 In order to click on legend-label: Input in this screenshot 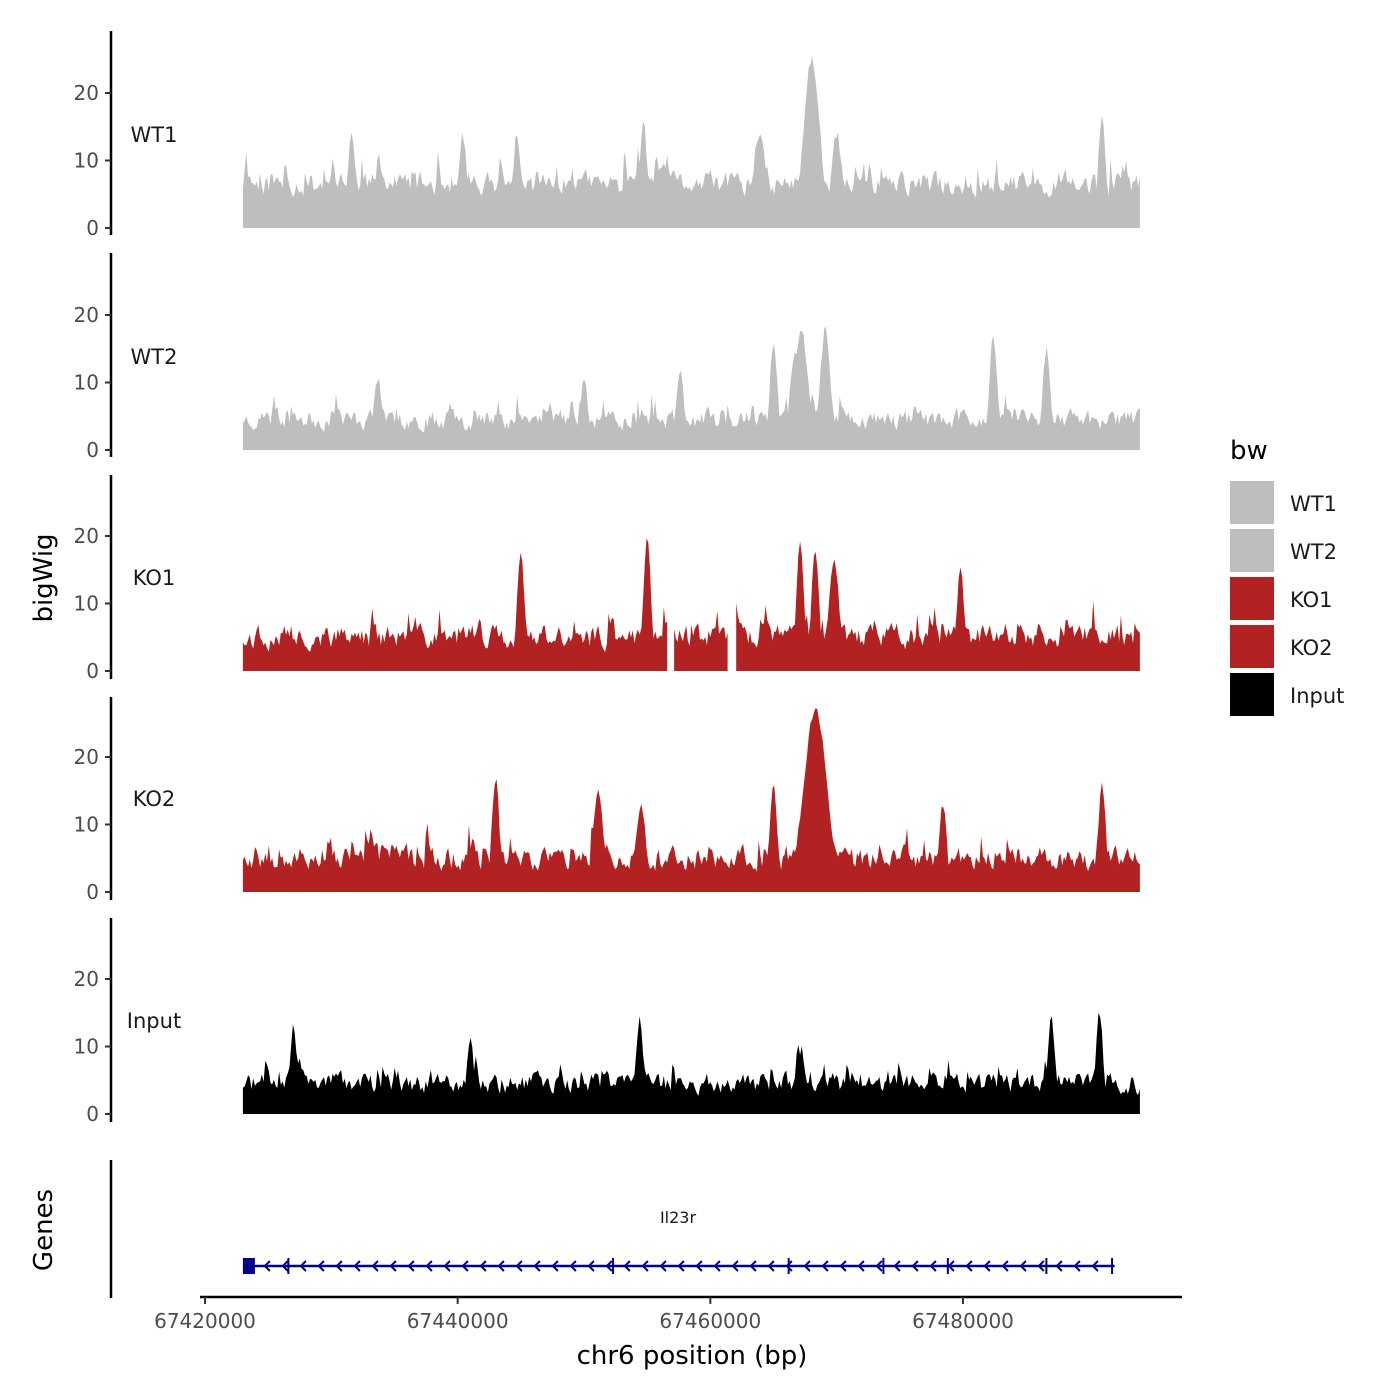, I will do `click(1317, 696)`.